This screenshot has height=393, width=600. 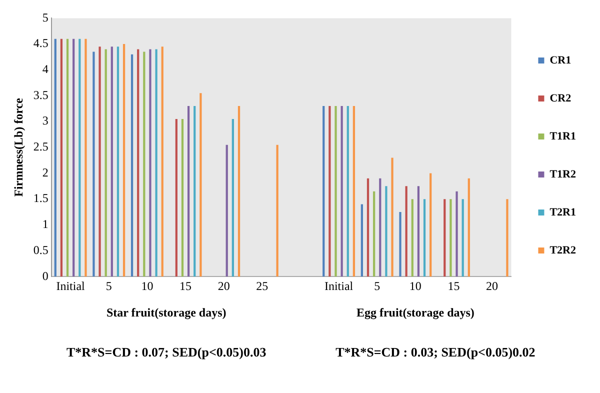 I want to click on legend-label: T2R2, so click(x=563, y=250).